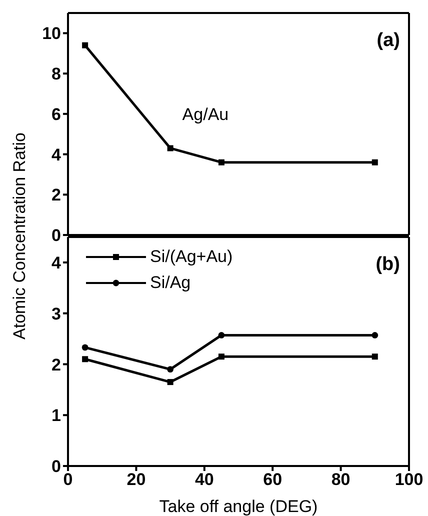 The image size is (428, 516). What do you see at coordinates (191, 257) in the screenshot?
I see `legend-label: Si/(Ag+Au)` at bounding box center [191, 257].